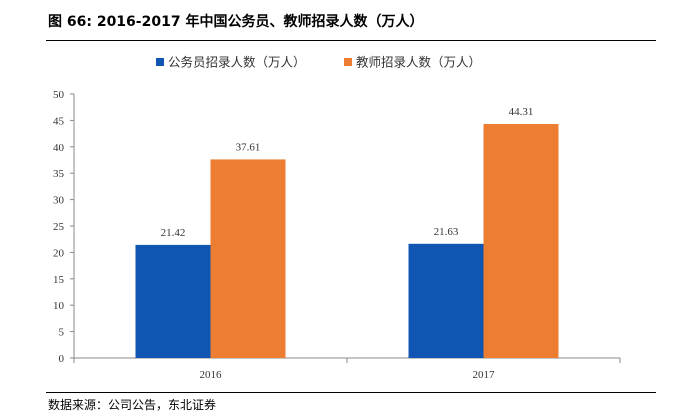 The width and height of the screenshot is (681, 418). What do you see at coordinates (59, 280) in the screenshot?
I see `y-tick-label: 15` at bounding box center [59, 280].